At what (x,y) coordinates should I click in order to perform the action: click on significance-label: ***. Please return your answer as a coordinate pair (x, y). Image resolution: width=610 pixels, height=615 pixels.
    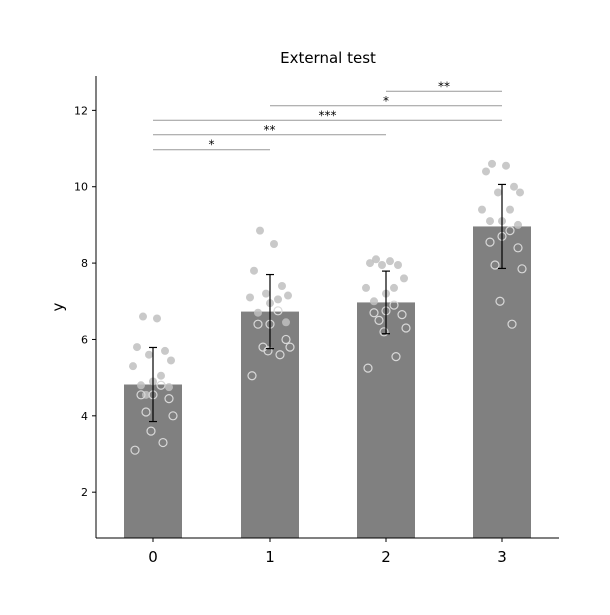
    Looking at the image, I should click on (328, 115).